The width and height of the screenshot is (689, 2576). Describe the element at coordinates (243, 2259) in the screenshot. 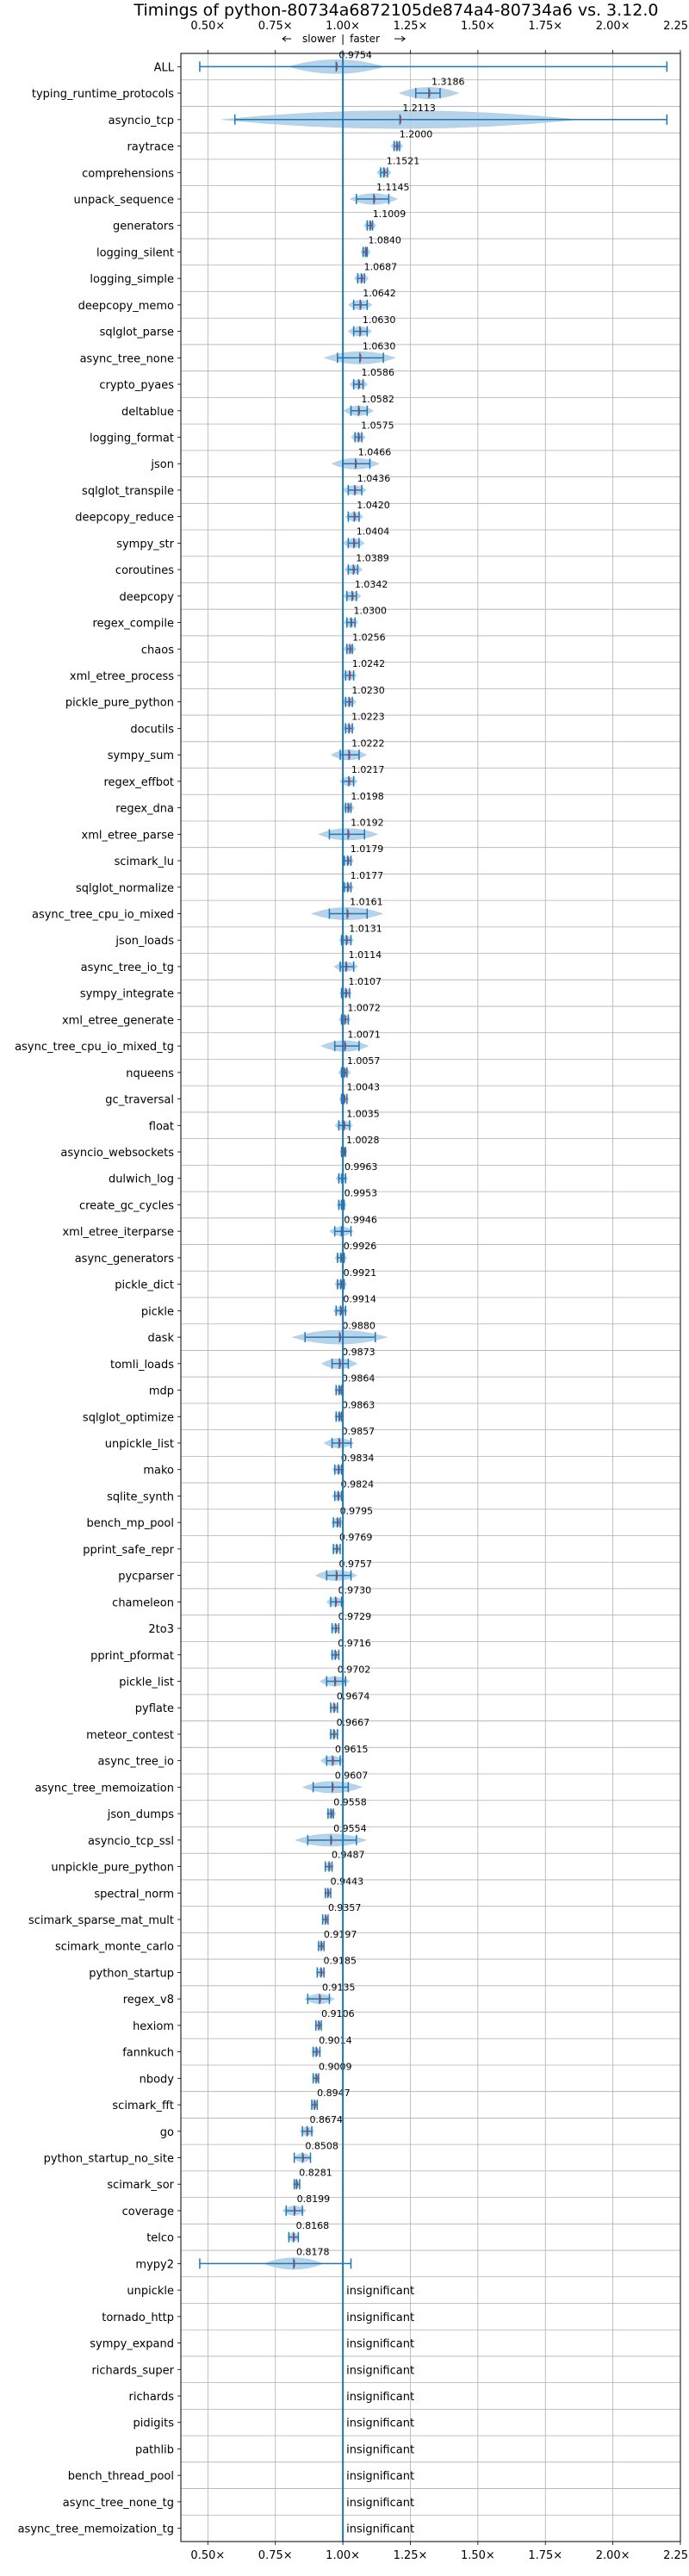

I see `benchmark-row: mypy2 0.8178` at that location.